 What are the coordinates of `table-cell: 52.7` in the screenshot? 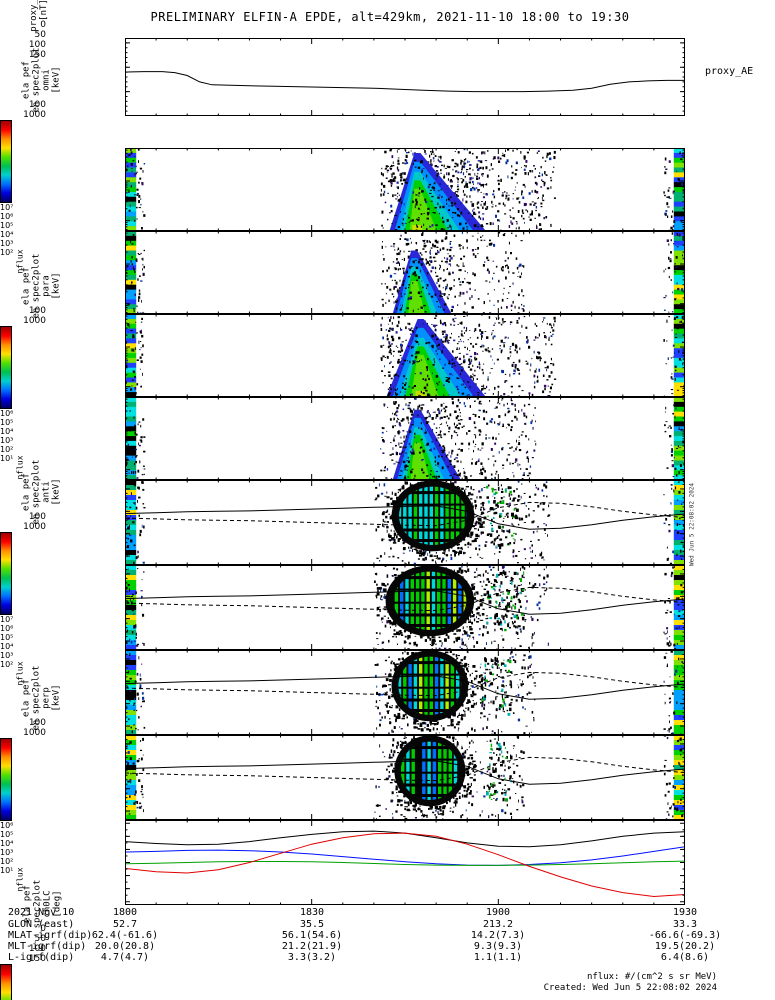 It's located at (125, 924).